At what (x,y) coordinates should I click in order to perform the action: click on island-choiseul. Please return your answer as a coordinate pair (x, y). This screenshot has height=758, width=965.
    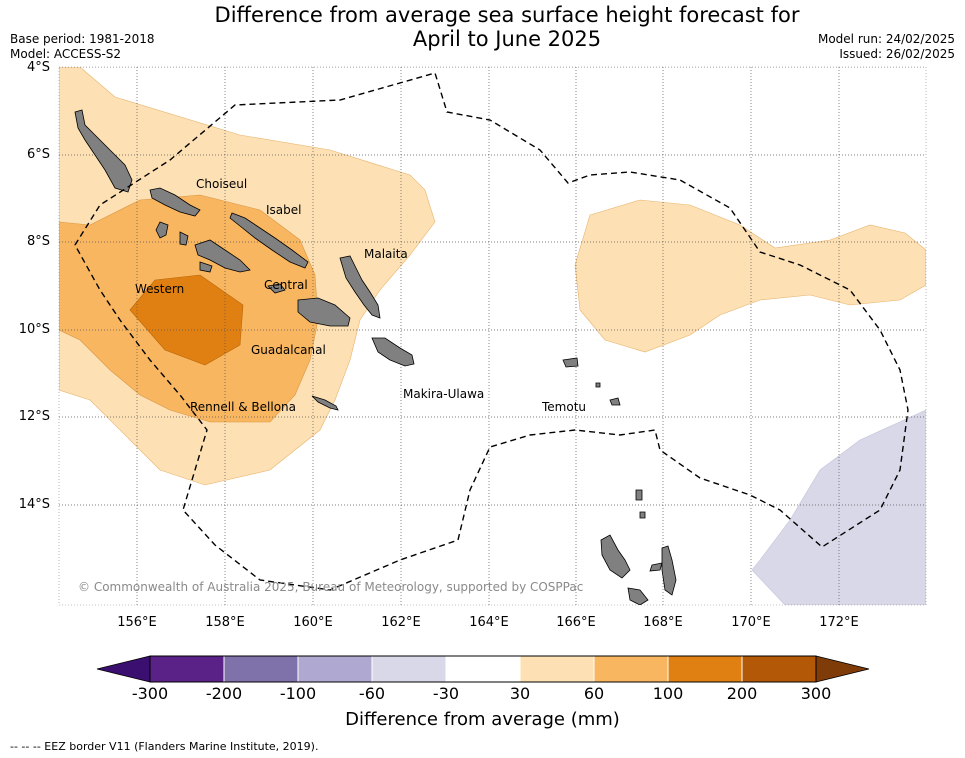
    Looking at the image, I should click on (175, 202).